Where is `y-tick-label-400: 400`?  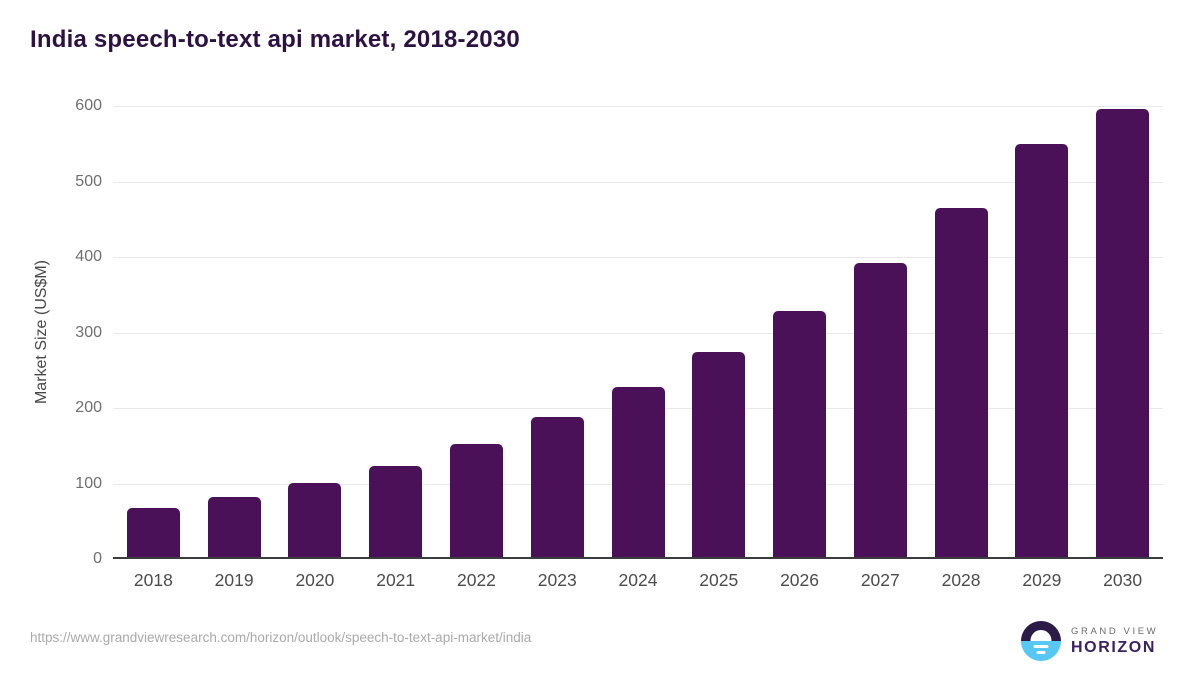
y-tick-label-400: 400 is located at coordinates (88, 256).